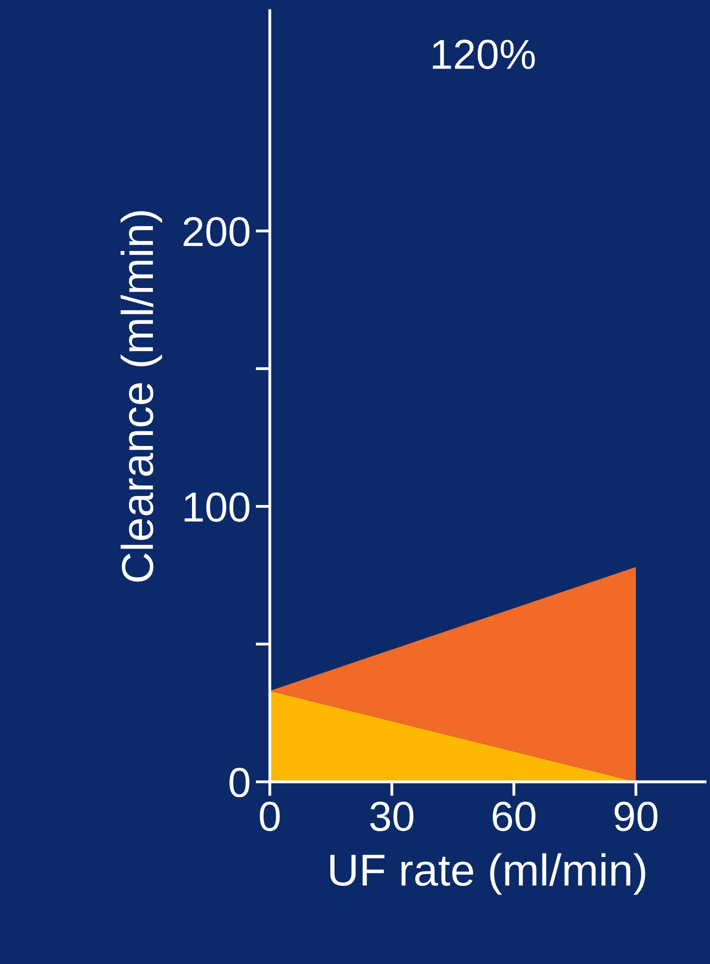 The height and width of the screenshot is (964, 710). Describe the element at coordinates (240, 783) in the screenshot. I see `y-tick-label: 0` at that location.